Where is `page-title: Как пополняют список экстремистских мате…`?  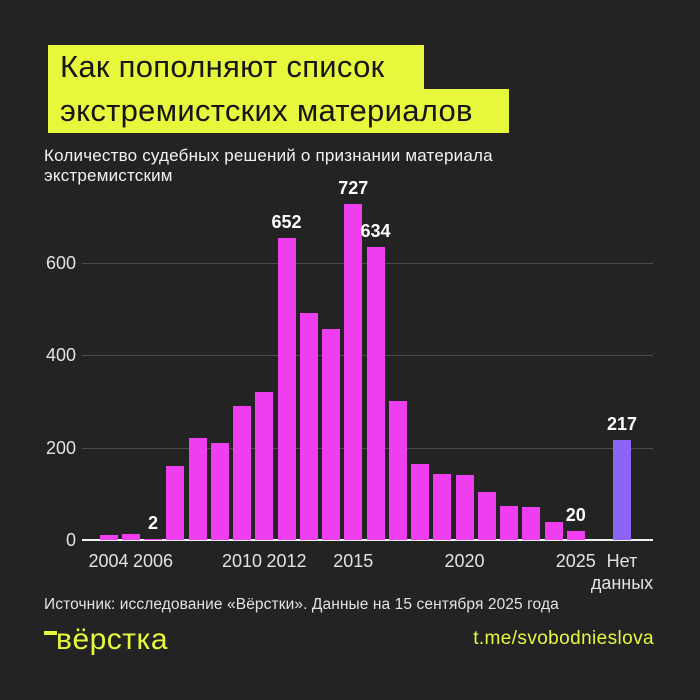 page-title: Как пополняют список экстремистских мате… is located at coordinates (278, 89).